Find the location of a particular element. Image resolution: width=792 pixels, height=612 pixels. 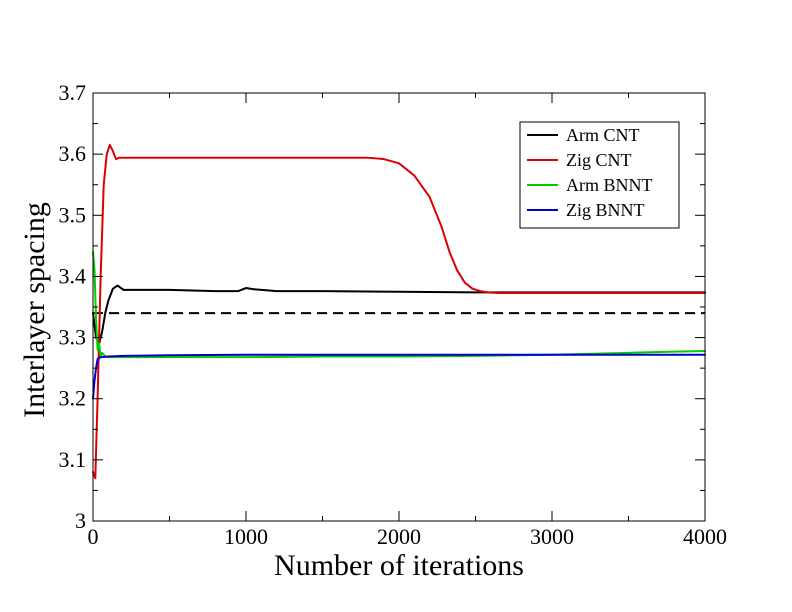

x-tick-label: 0 is located at coordinates (93, 536).